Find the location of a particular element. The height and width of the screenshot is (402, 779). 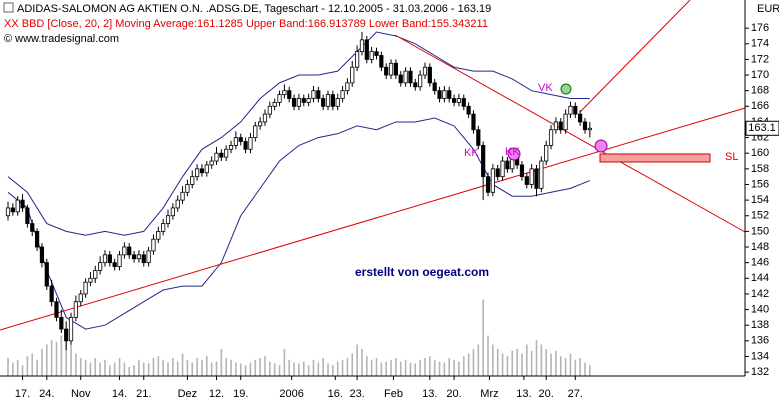

y-tick-label: 140 is located at coordinates (760, 309).